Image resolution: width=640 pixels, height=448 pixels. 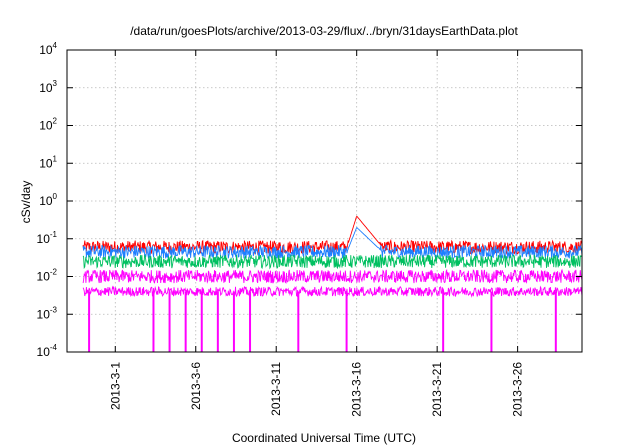 What do you see at coordinates (55, 196) in the screenshot?
I see `y-tick-exponent: 0` at bounding box center [55, 196].